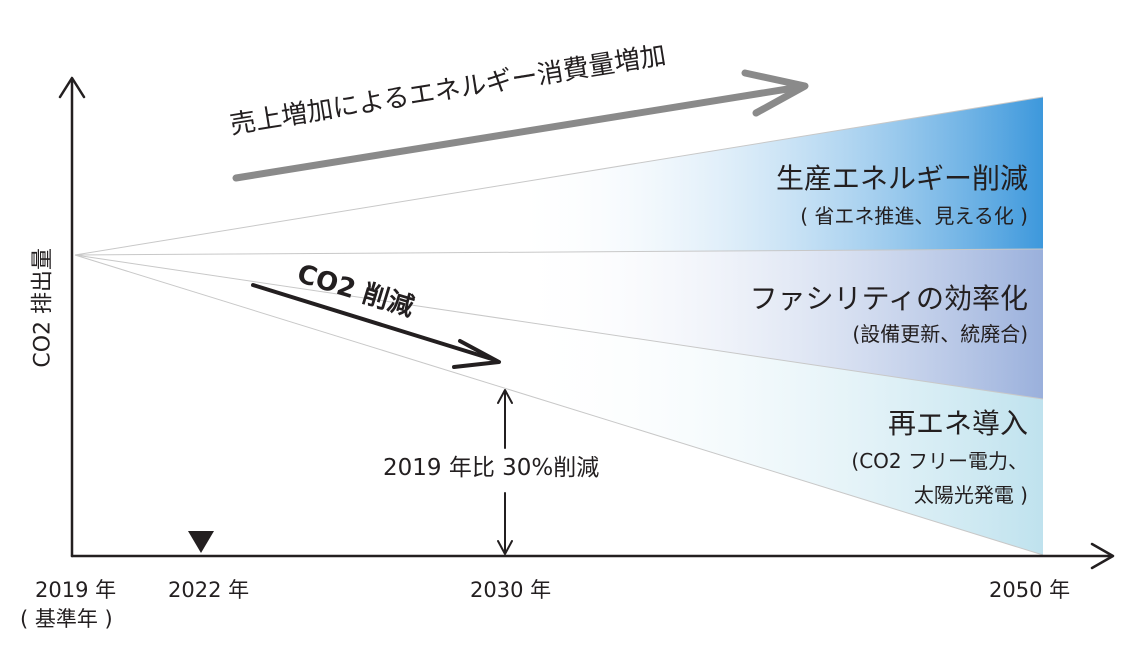  I want to click on x-axis-arrowhead, so click(1102, 556).